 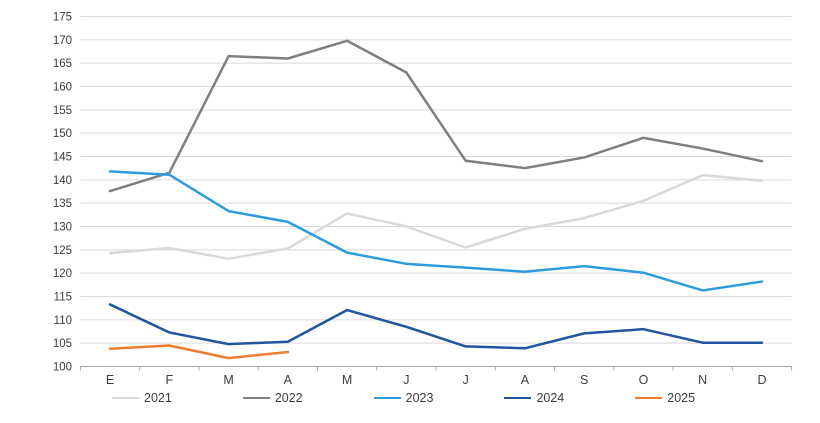 What do you see at coordinates (436, 326) in the screenshot?
I see `series-line-2024` at bounding box center [436, 326].